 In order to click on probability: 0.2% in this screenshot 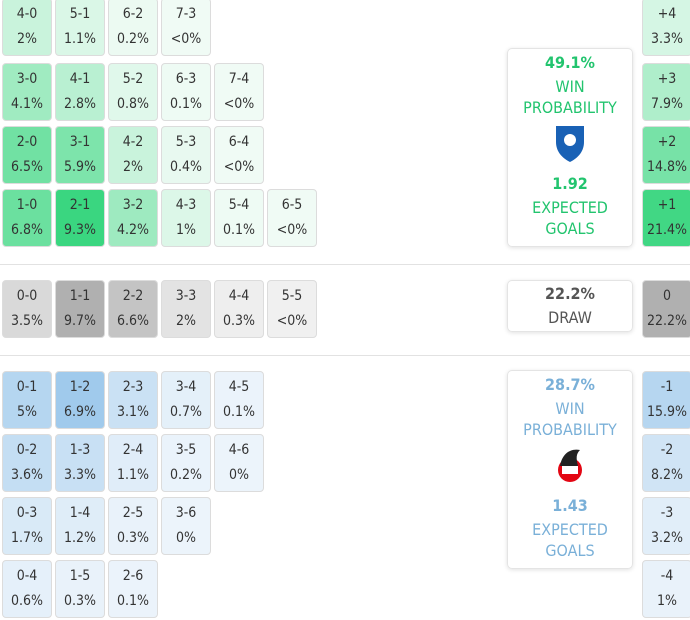, I will do `click(186, 475)`.